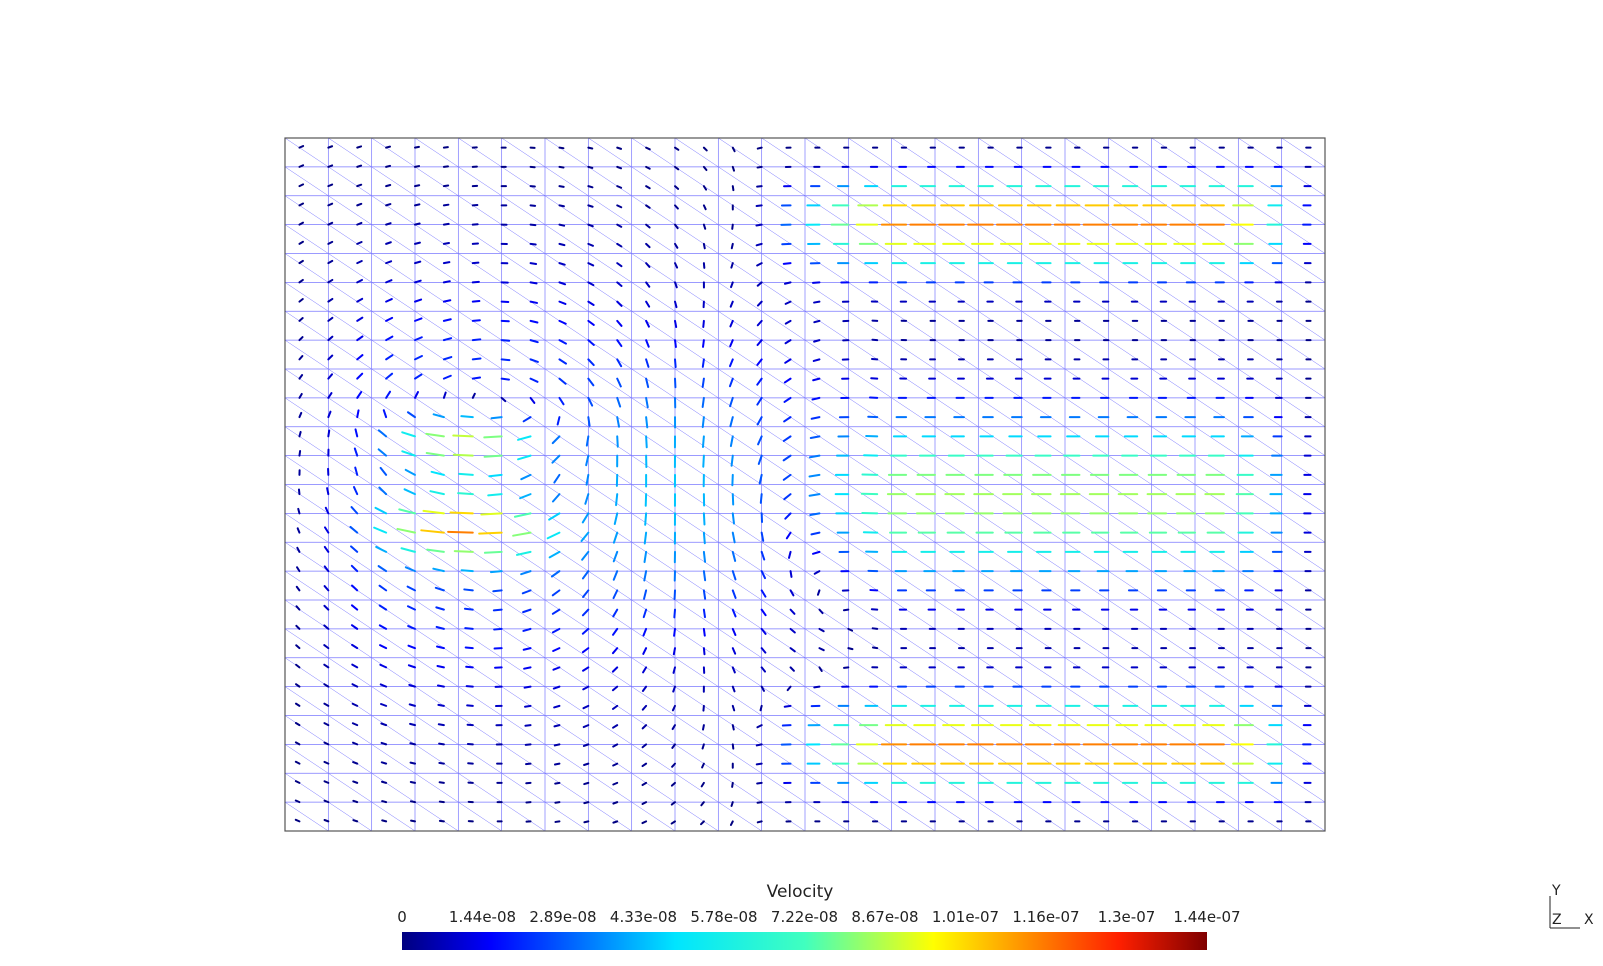  I want to click on legend-title: Velocity, so click(800, 892).